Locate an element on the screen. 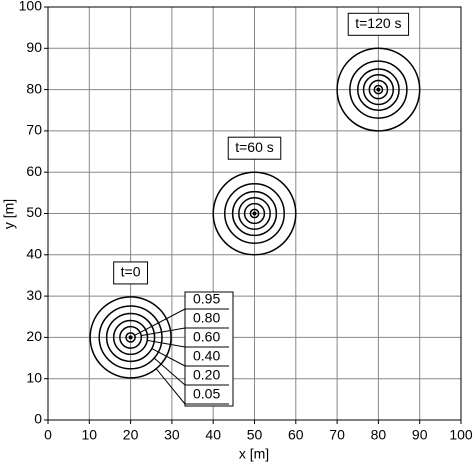  time-label: t=120 s is located at coordinates (378, 23).